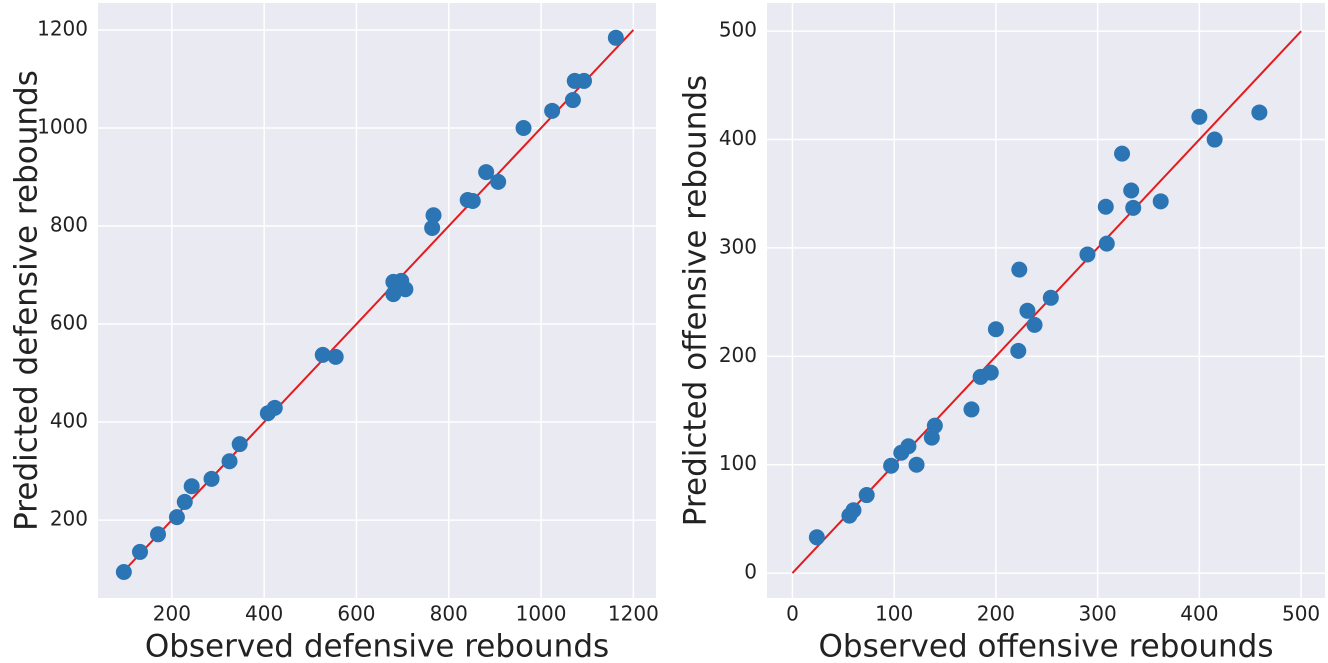 The width and height of the screenshot is (1328, 663). Describe the element at coordinates (894, 614) in the screenshot. I see `x-tick-label: 100` at that location.